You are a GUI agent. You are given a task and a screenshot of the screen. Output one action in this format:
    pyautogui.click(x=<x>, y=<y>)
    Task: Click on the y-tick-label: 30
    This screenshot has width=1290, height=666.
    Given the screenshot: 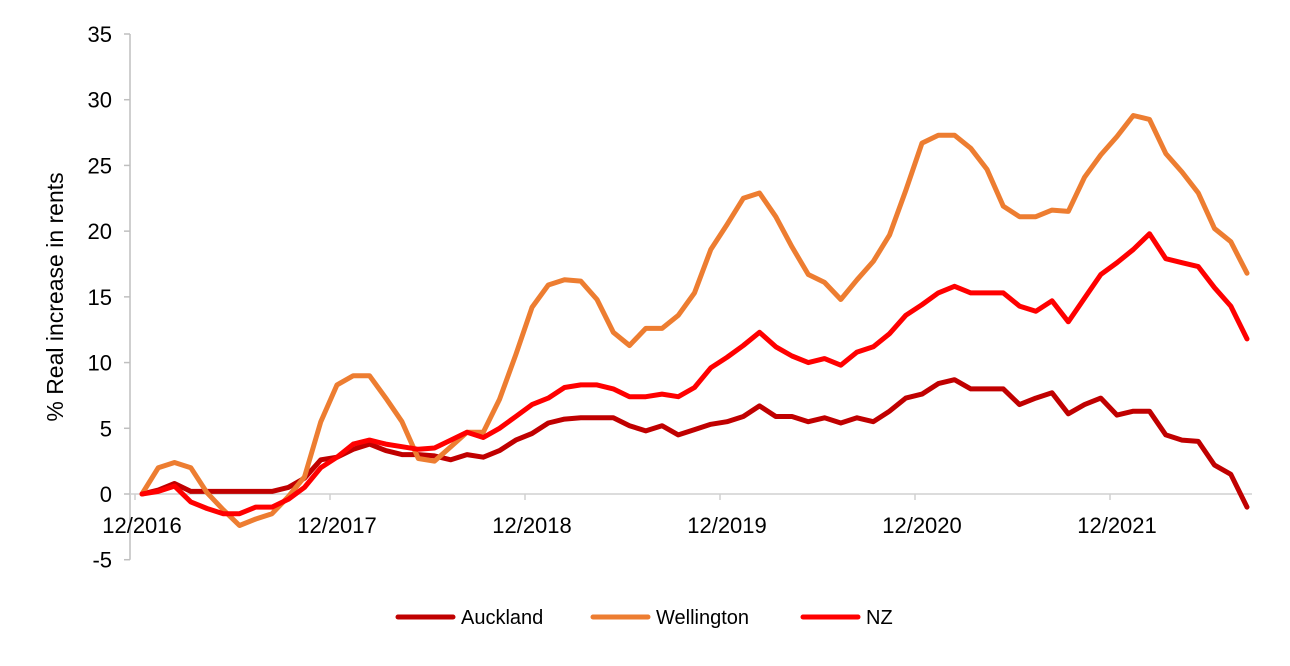 What is the action you would take?
    pyautogui.click(x=100, y=100)
    